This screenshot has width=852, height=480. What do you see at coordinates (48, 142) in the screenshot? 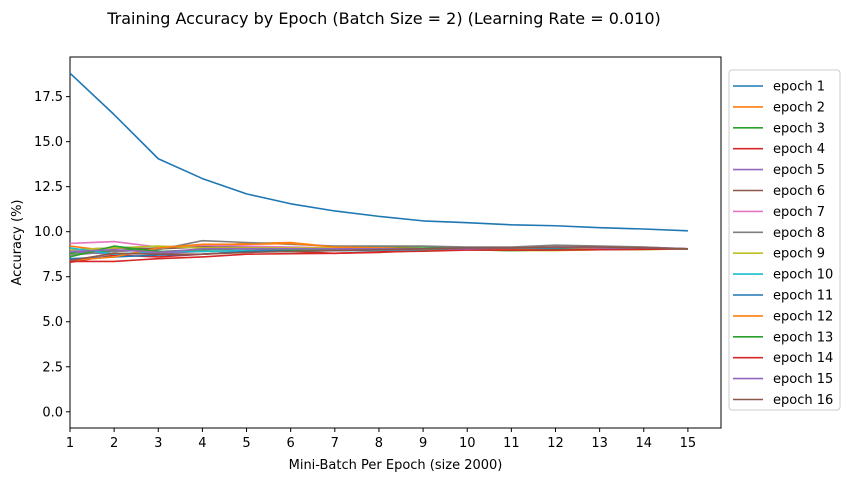
I see `y-tick-label: 15.0` at bounding box center [48, 142].